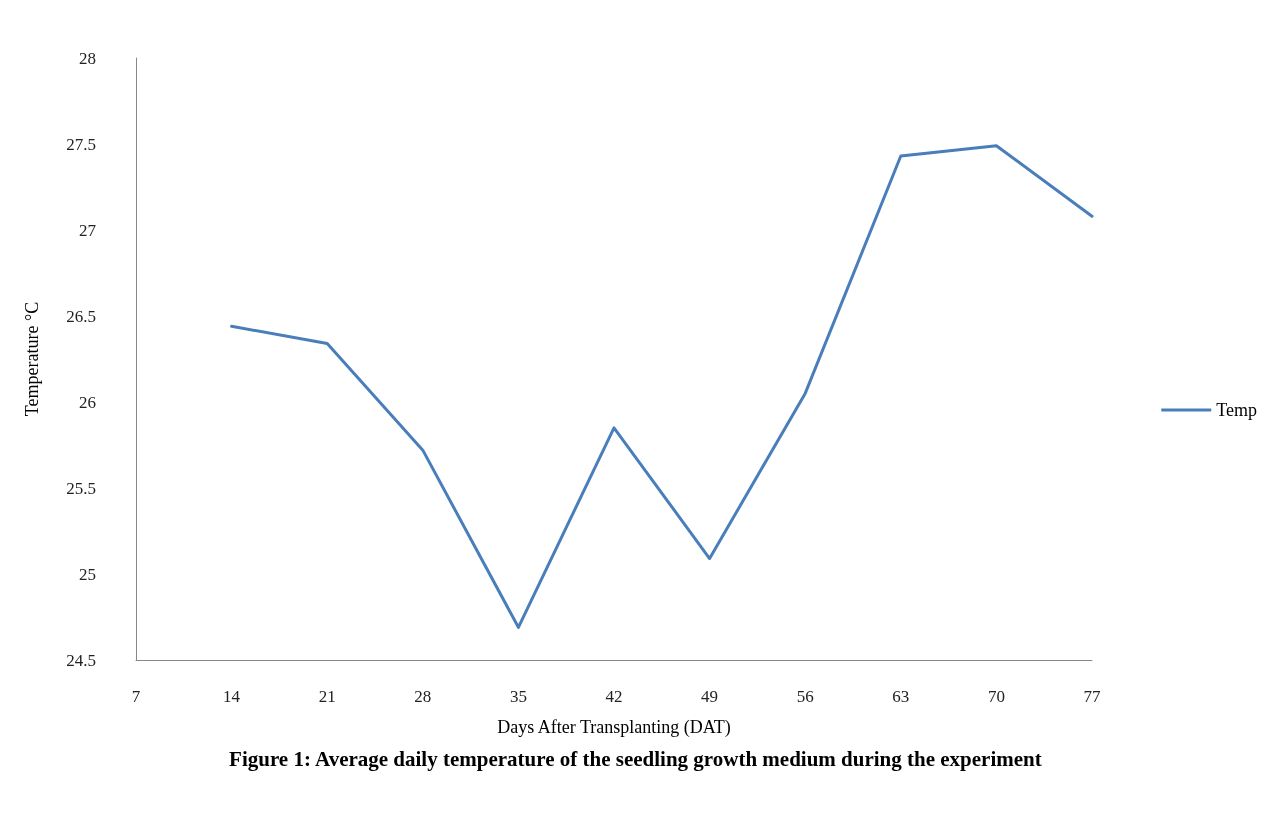 This screenshot has width=1272, height=820. I want to click on x-tick-label: 63, so click(901, 696).